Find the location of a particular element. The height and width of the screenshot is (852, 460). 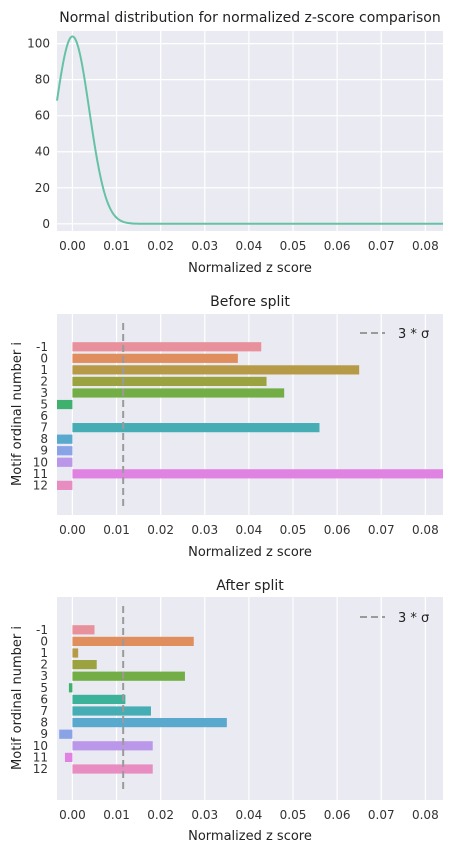

y-tick-label: 12 is located at coordinates (40, 769).